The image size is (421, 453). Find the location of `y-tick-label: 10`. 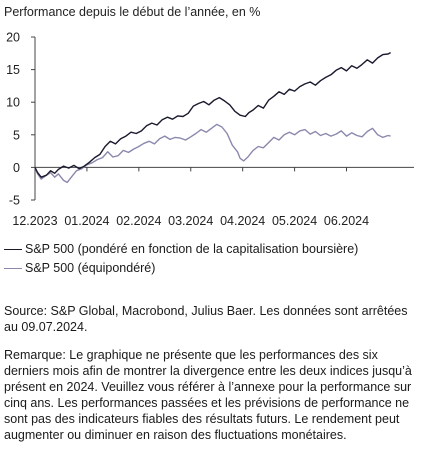

y-tick-label: 10 is located at coordinates (13, 103).